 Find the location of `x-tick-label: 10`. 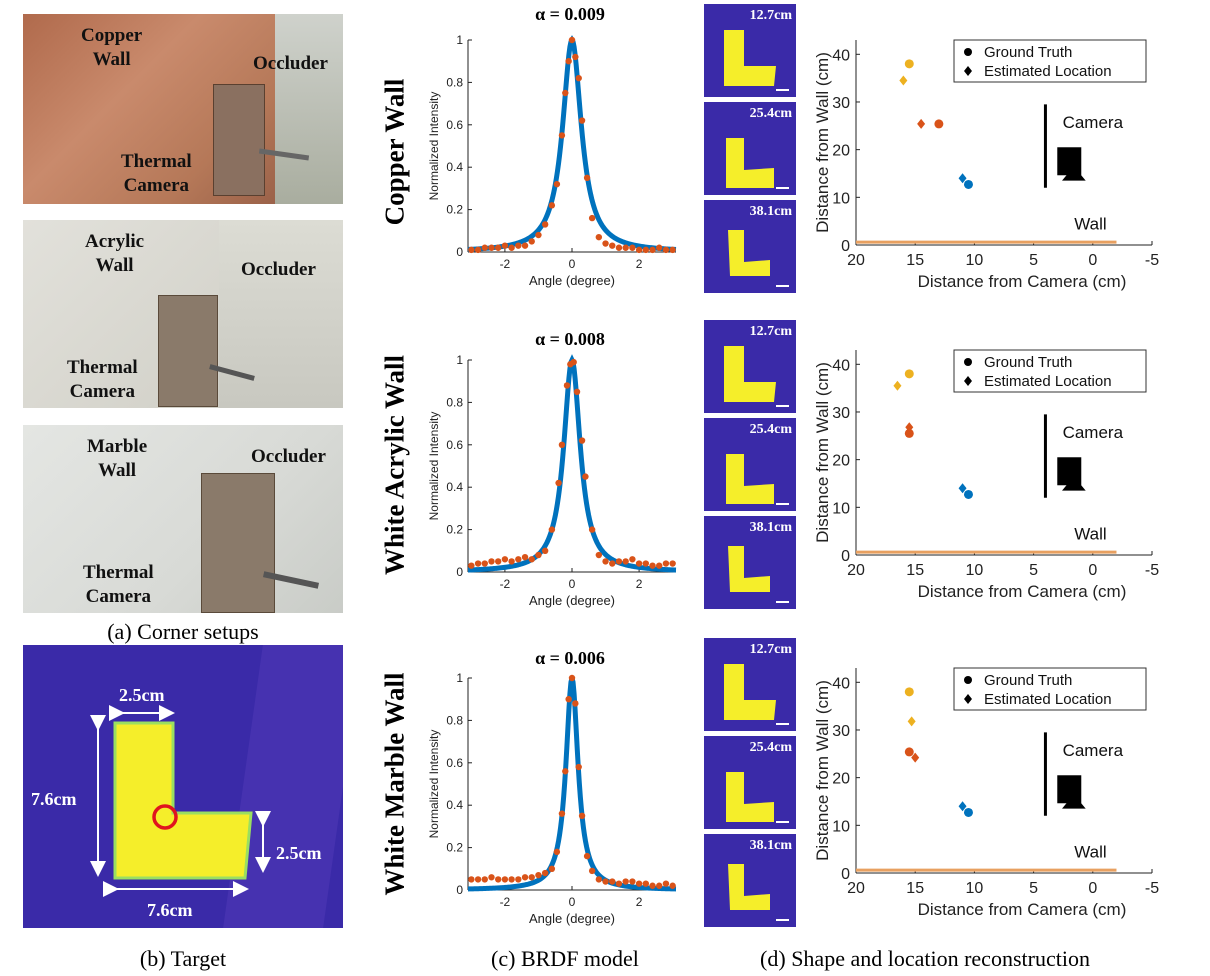

x-tick-label: 10 is located at coordinates (975, 888).